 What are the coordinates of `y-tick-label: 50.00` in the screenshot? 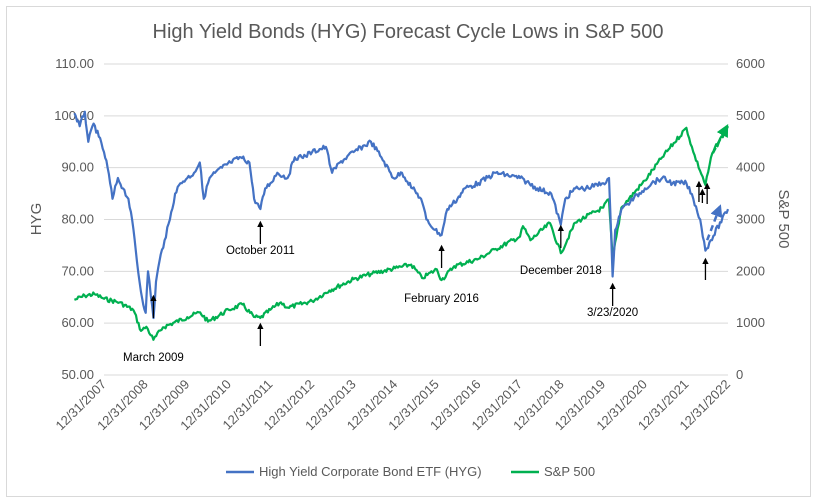 It's located at (77, 374).